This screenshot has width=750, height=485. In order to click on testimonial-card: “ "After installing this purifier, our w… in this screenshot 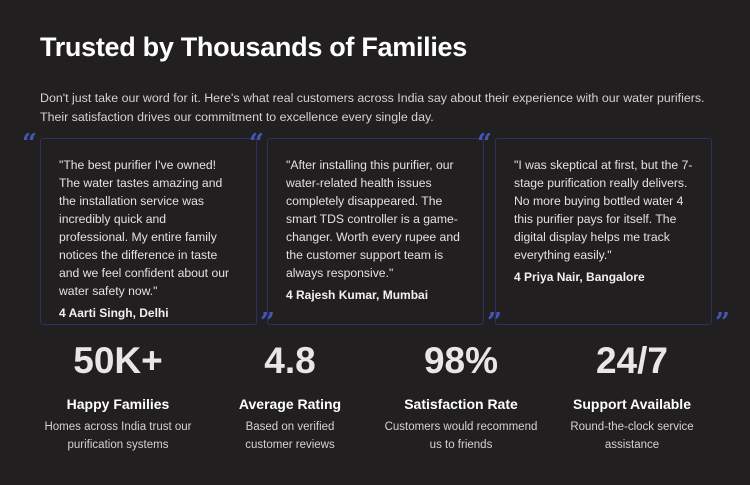, I will do `click(375, 233)`.